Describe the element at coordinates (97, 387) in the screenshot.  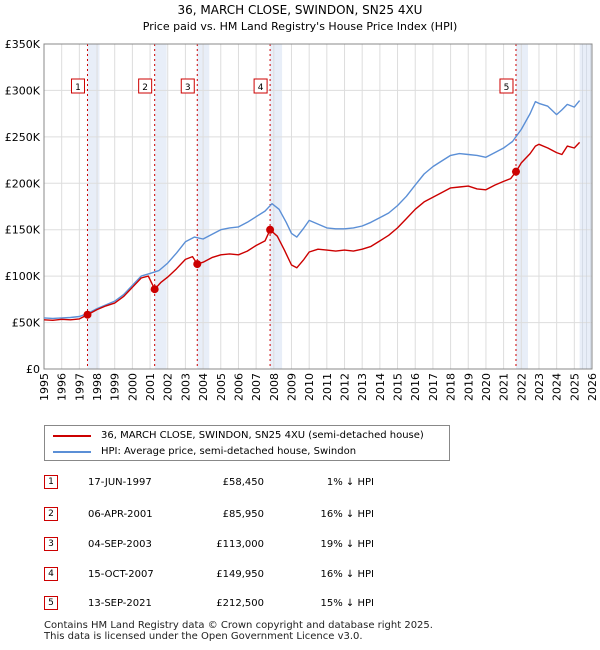
I see `x-tick-label: 1998` at that location.